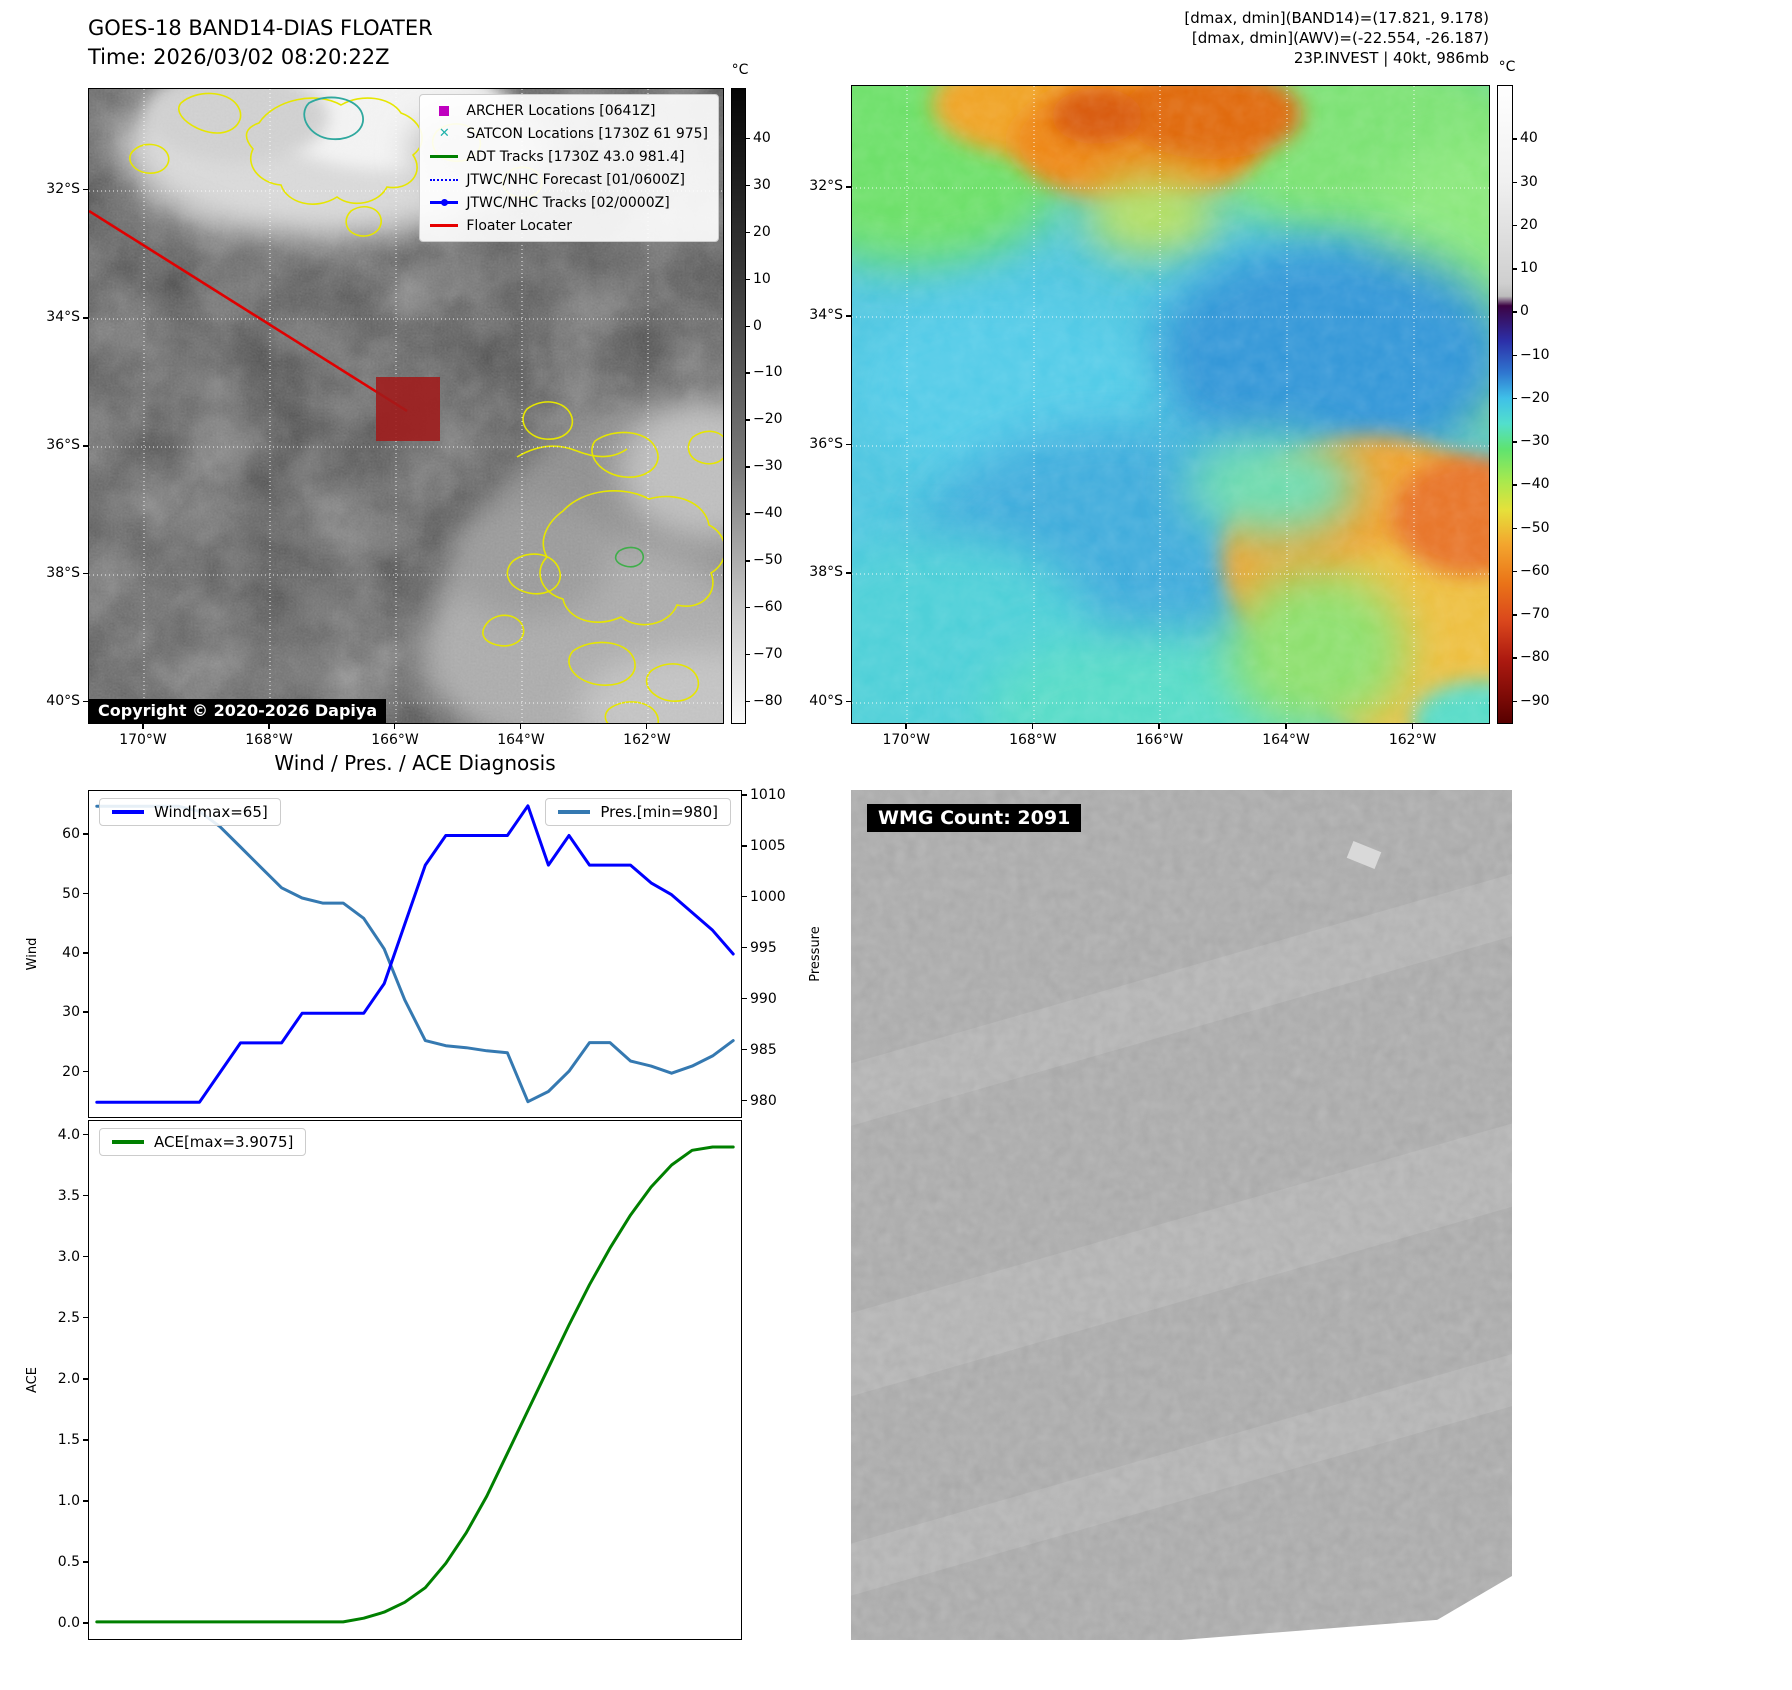 The height and width of the screenshot is (1690, 1792). I want to click on ir-colorbar-tick-label: −50, so click(768, 560).